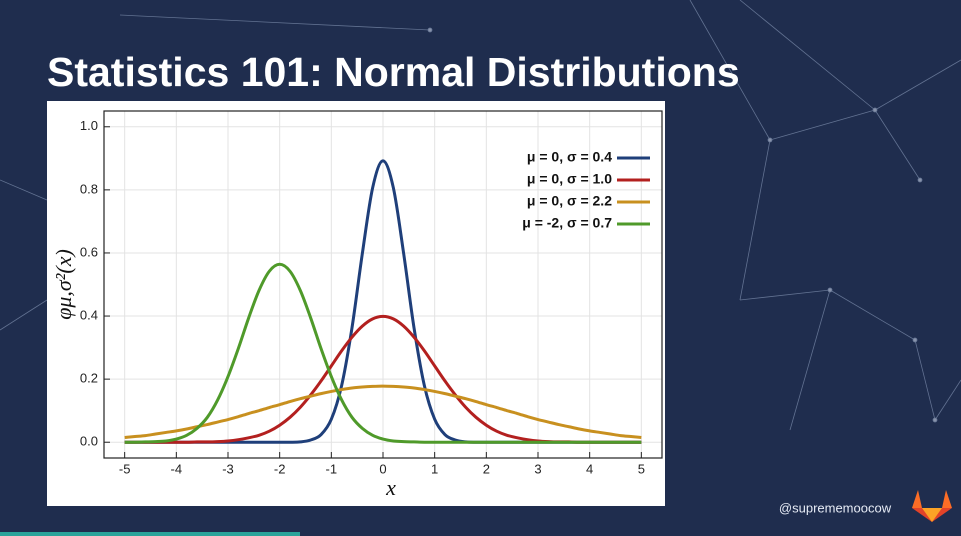  What do you see at coordinates (280, 468) in the screenshot?
I see `x-tick-label: -2` at bounding box center [280, 468].